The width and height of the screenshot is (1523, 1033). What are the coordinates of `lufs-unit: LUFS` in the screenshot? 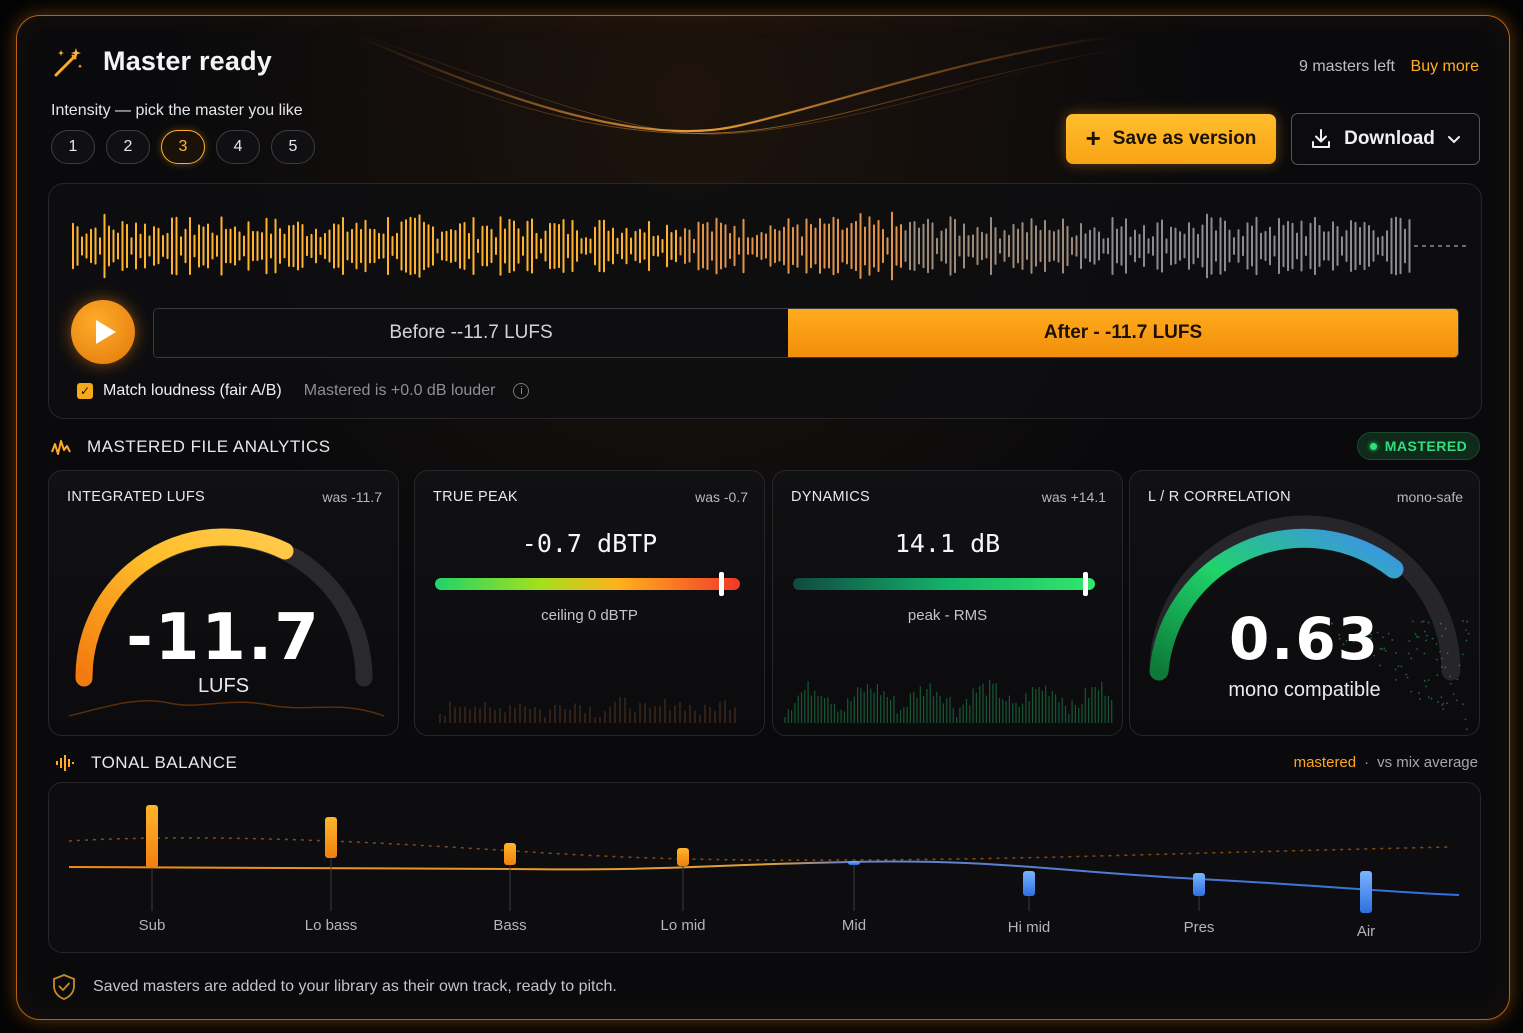 It's located at (223, 686).